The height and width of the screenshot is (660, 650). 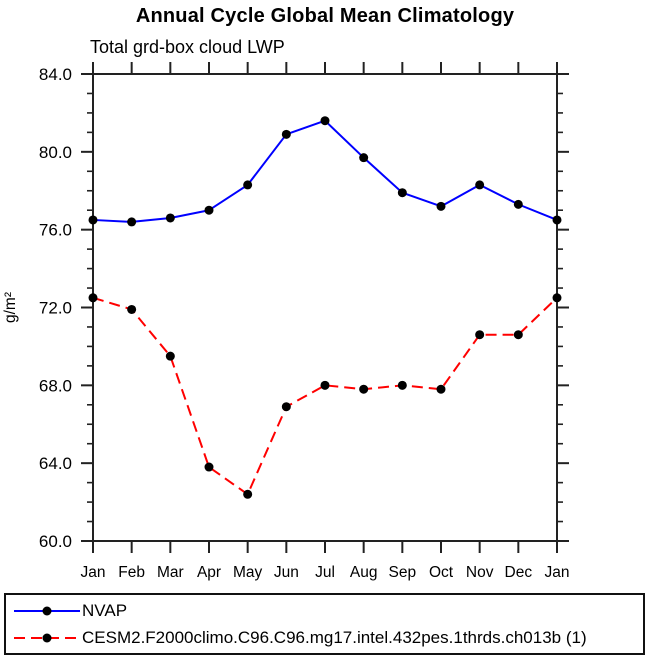 I want to click on legend-dashed-line-icon, so click(x=47, y=637).